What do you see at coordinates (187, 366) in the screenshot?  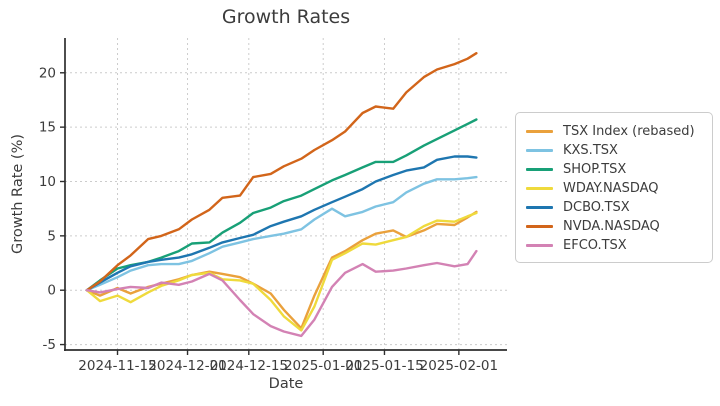 I see `x-tick-label: 2024-12-01` at bounding box center [187, 366].